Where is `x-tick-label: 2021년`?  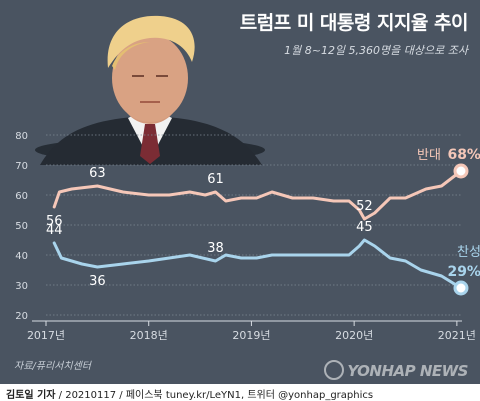
x-tick-label: 2021년 is located at coordinates (457, 335).